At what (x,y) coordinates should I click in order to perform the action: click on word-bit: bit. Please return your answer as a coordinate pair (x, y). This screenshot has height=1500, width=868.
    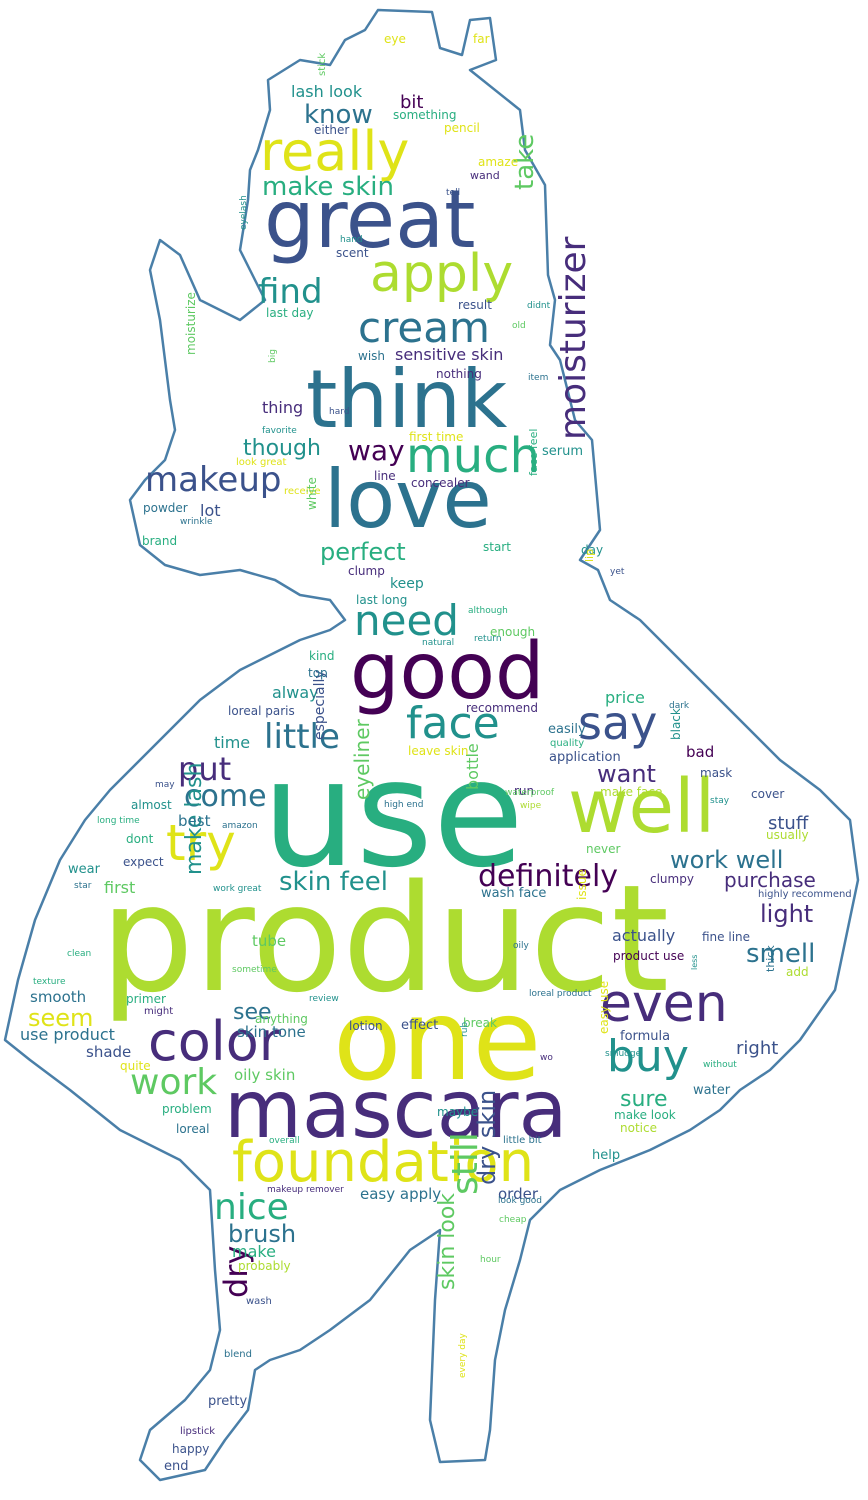
    Looking at the image, I should click on (412, 102).